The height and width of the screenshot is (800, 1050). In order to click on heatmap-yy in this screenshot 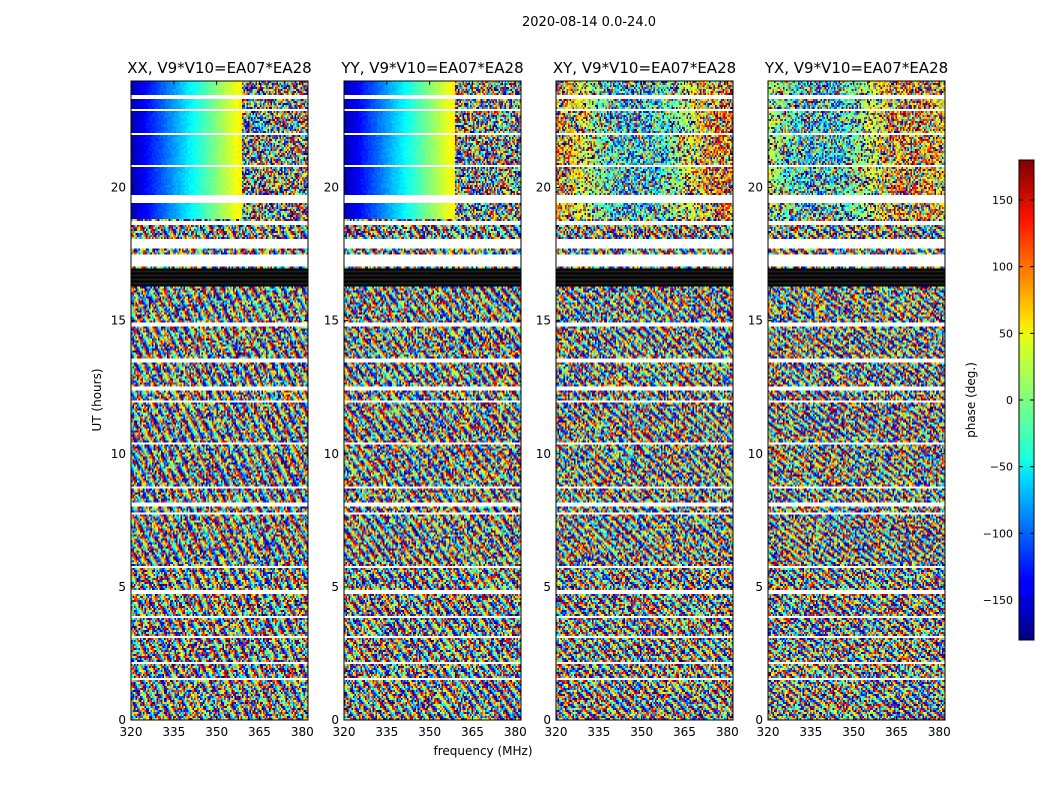, I will do `click(432, 400)`.